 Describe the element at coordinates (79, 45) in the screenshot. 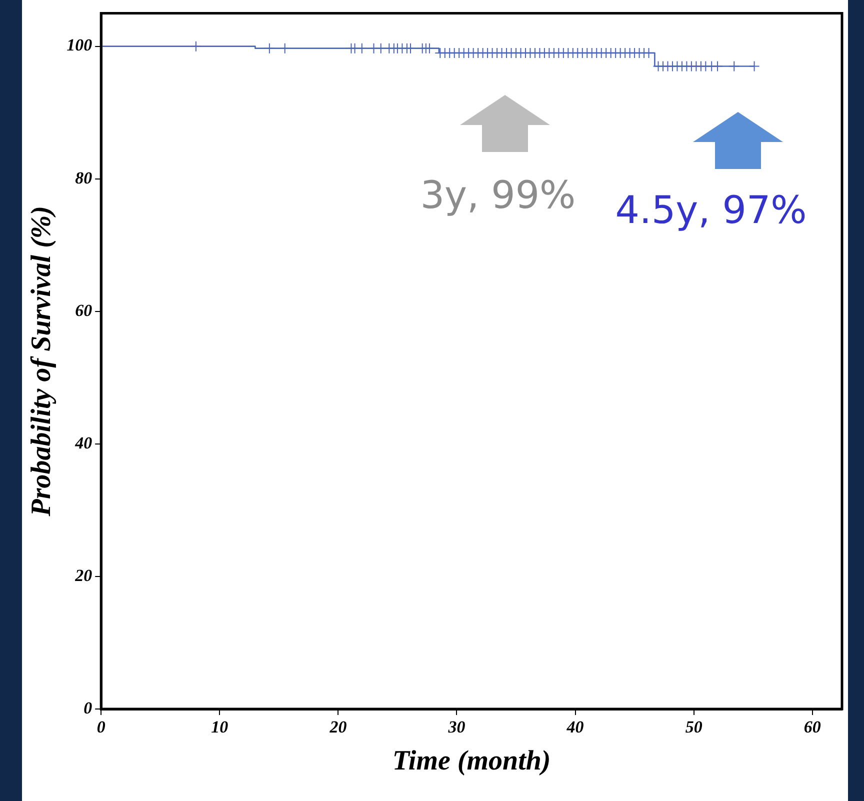

I see `y-tick-label: 100` at that location.